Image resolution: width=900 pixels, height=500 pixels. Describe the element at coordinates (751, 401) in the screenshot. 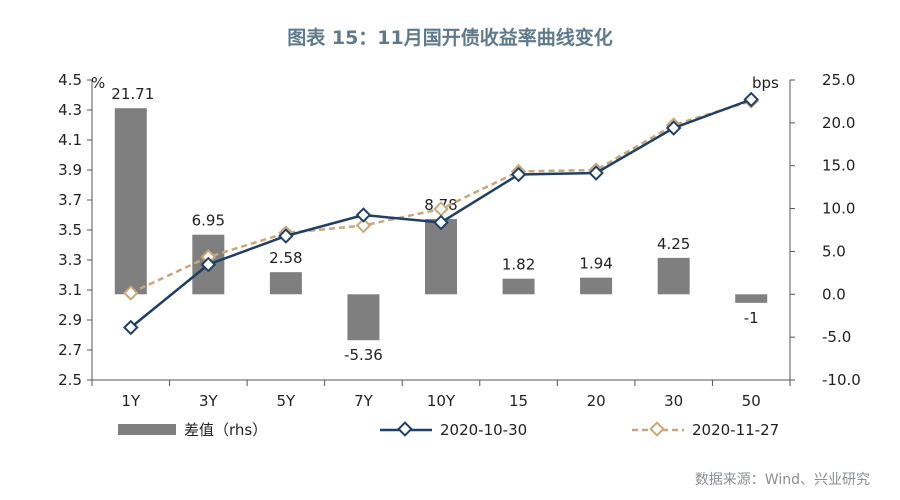

I see `x-tick-label: 50` at that location.